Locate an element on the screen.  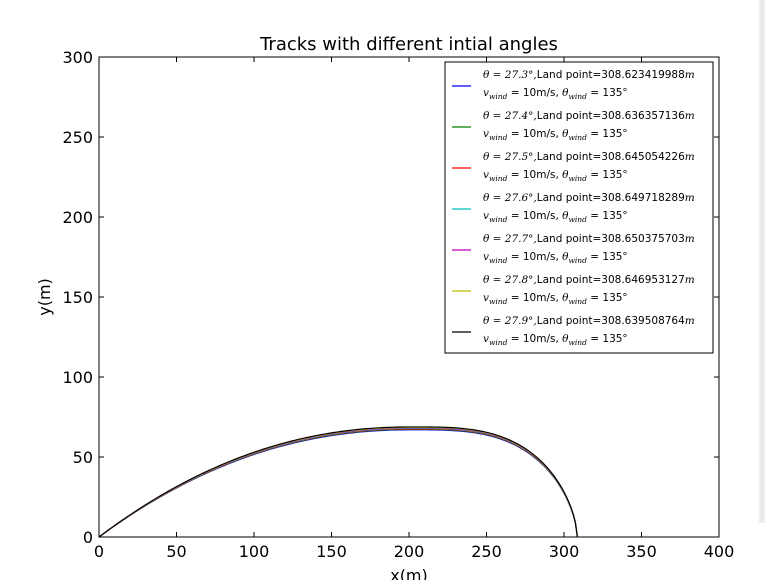
legend-label-line1: θ = 27.6°,Land point=308.649718289m is located at coordinates (589, 198).